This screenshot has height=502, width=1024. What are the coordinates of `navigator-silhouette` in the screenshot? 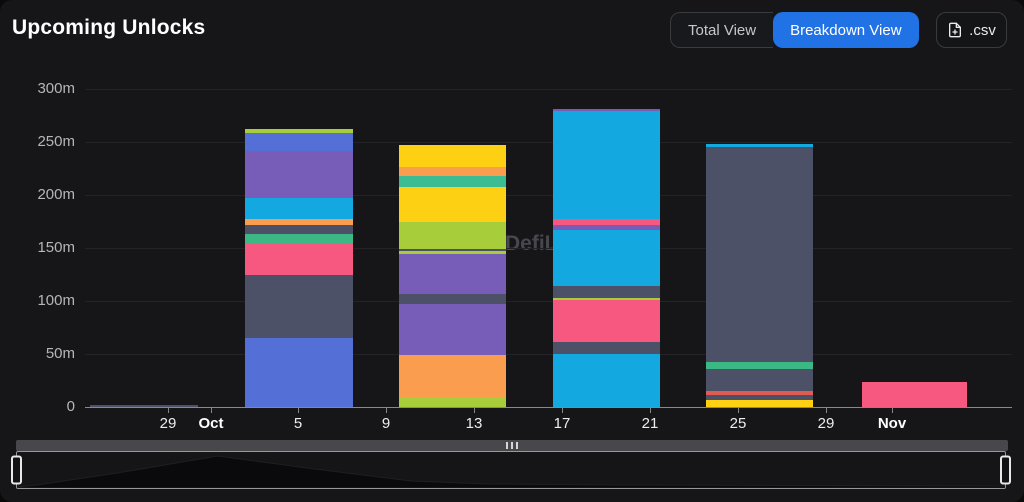 It's located at (511, 471).